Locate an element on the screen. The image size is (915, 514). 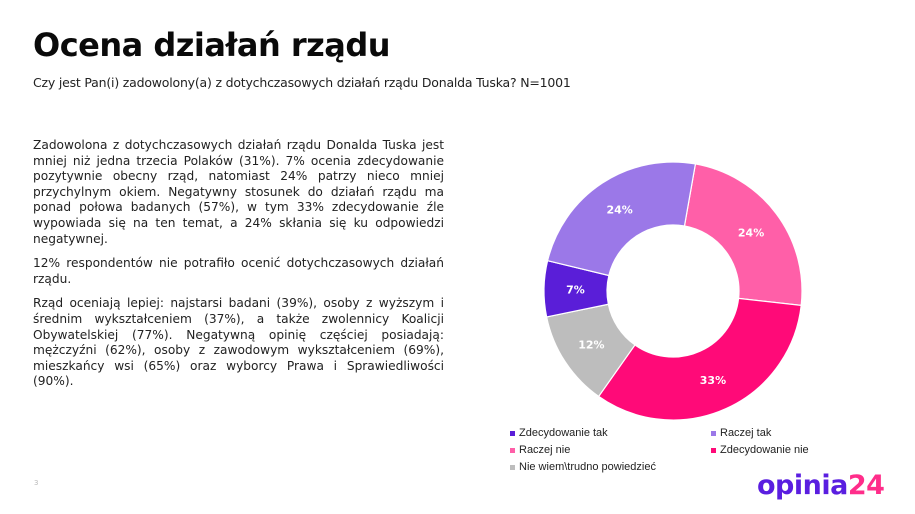
legend-label: Zdecydowanie nie is located at coordinates (764, 450).